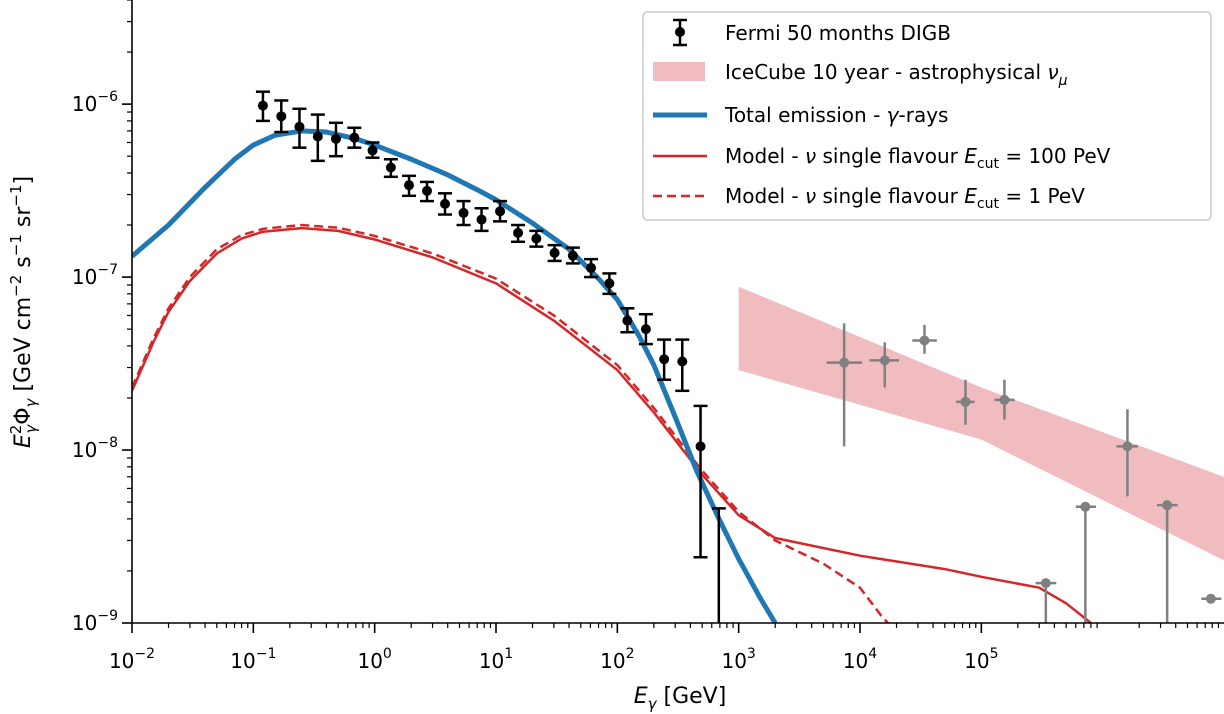  What do you see at coordinates (23, 180) in the screenshot?
I see `y-axis-title-end: ]` at bounding box center [23, 180].